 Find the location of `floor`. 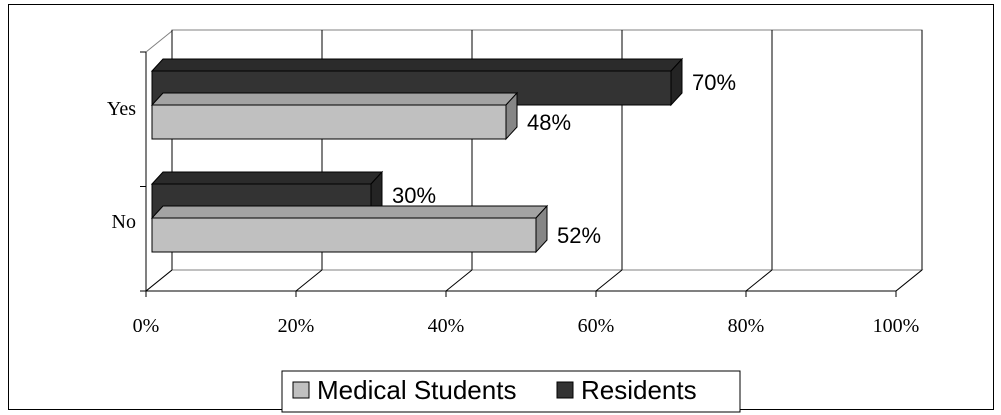

floor is located at coordinates (534, 280).